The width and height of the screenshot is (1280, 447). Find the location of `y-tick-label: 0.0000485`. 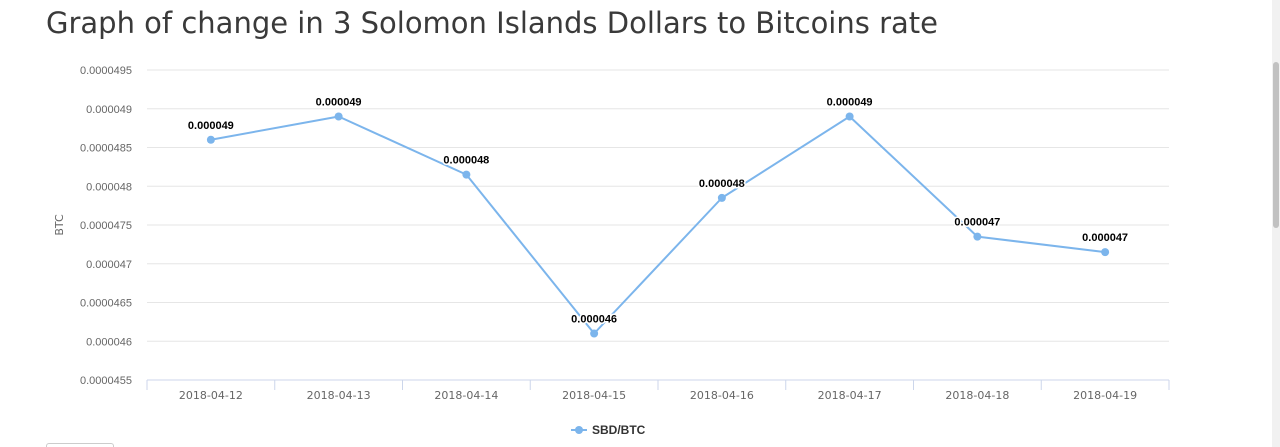

y-tick-label: 0.0000485 is located at coordinates (106, 149).